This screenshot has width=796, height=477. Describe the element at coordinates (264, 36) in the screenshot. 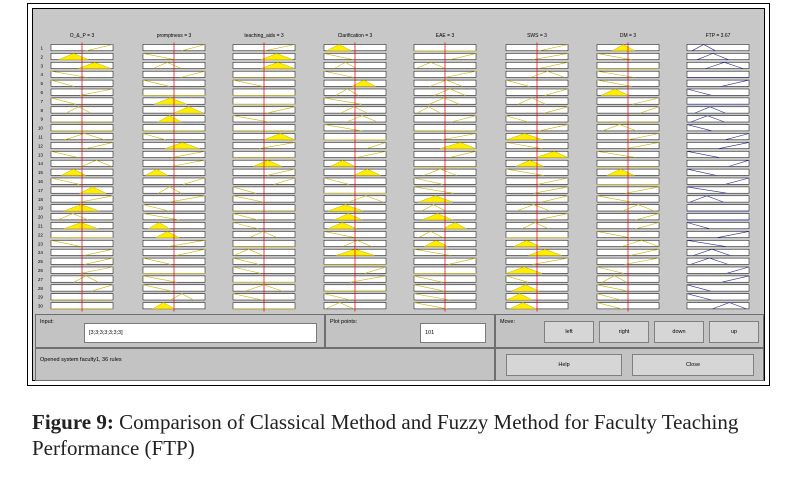

I see `column-header: teaching_aids = 3` at that location.